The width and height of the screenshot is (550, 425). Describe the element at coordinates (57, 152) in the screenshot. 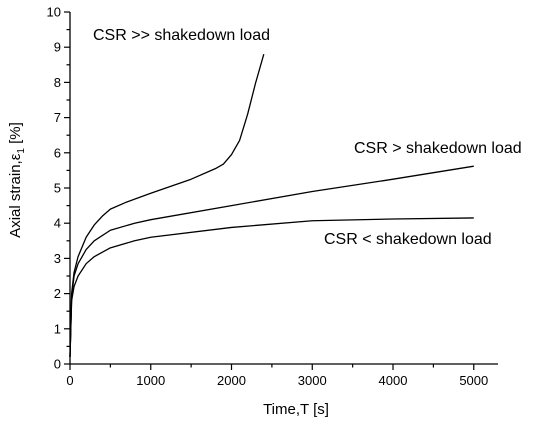

I see `y-tick-label: 6` at that location.